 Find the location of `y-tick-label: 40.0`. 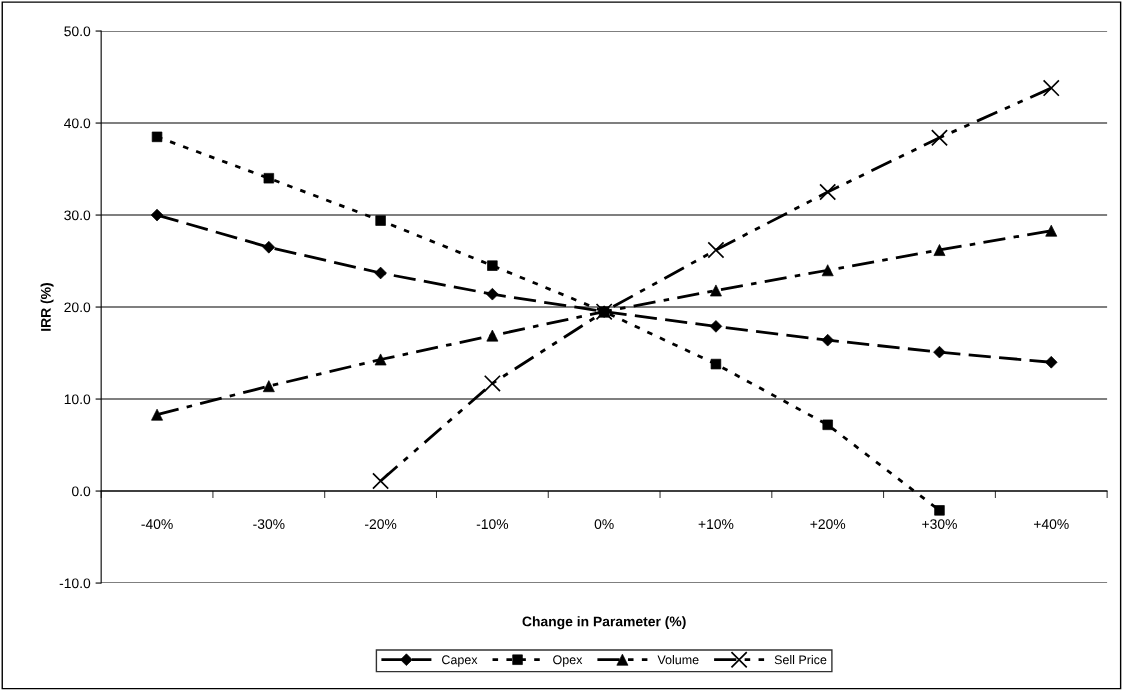

y-tick-label: 40.0 is located at coordinates (77, 123).